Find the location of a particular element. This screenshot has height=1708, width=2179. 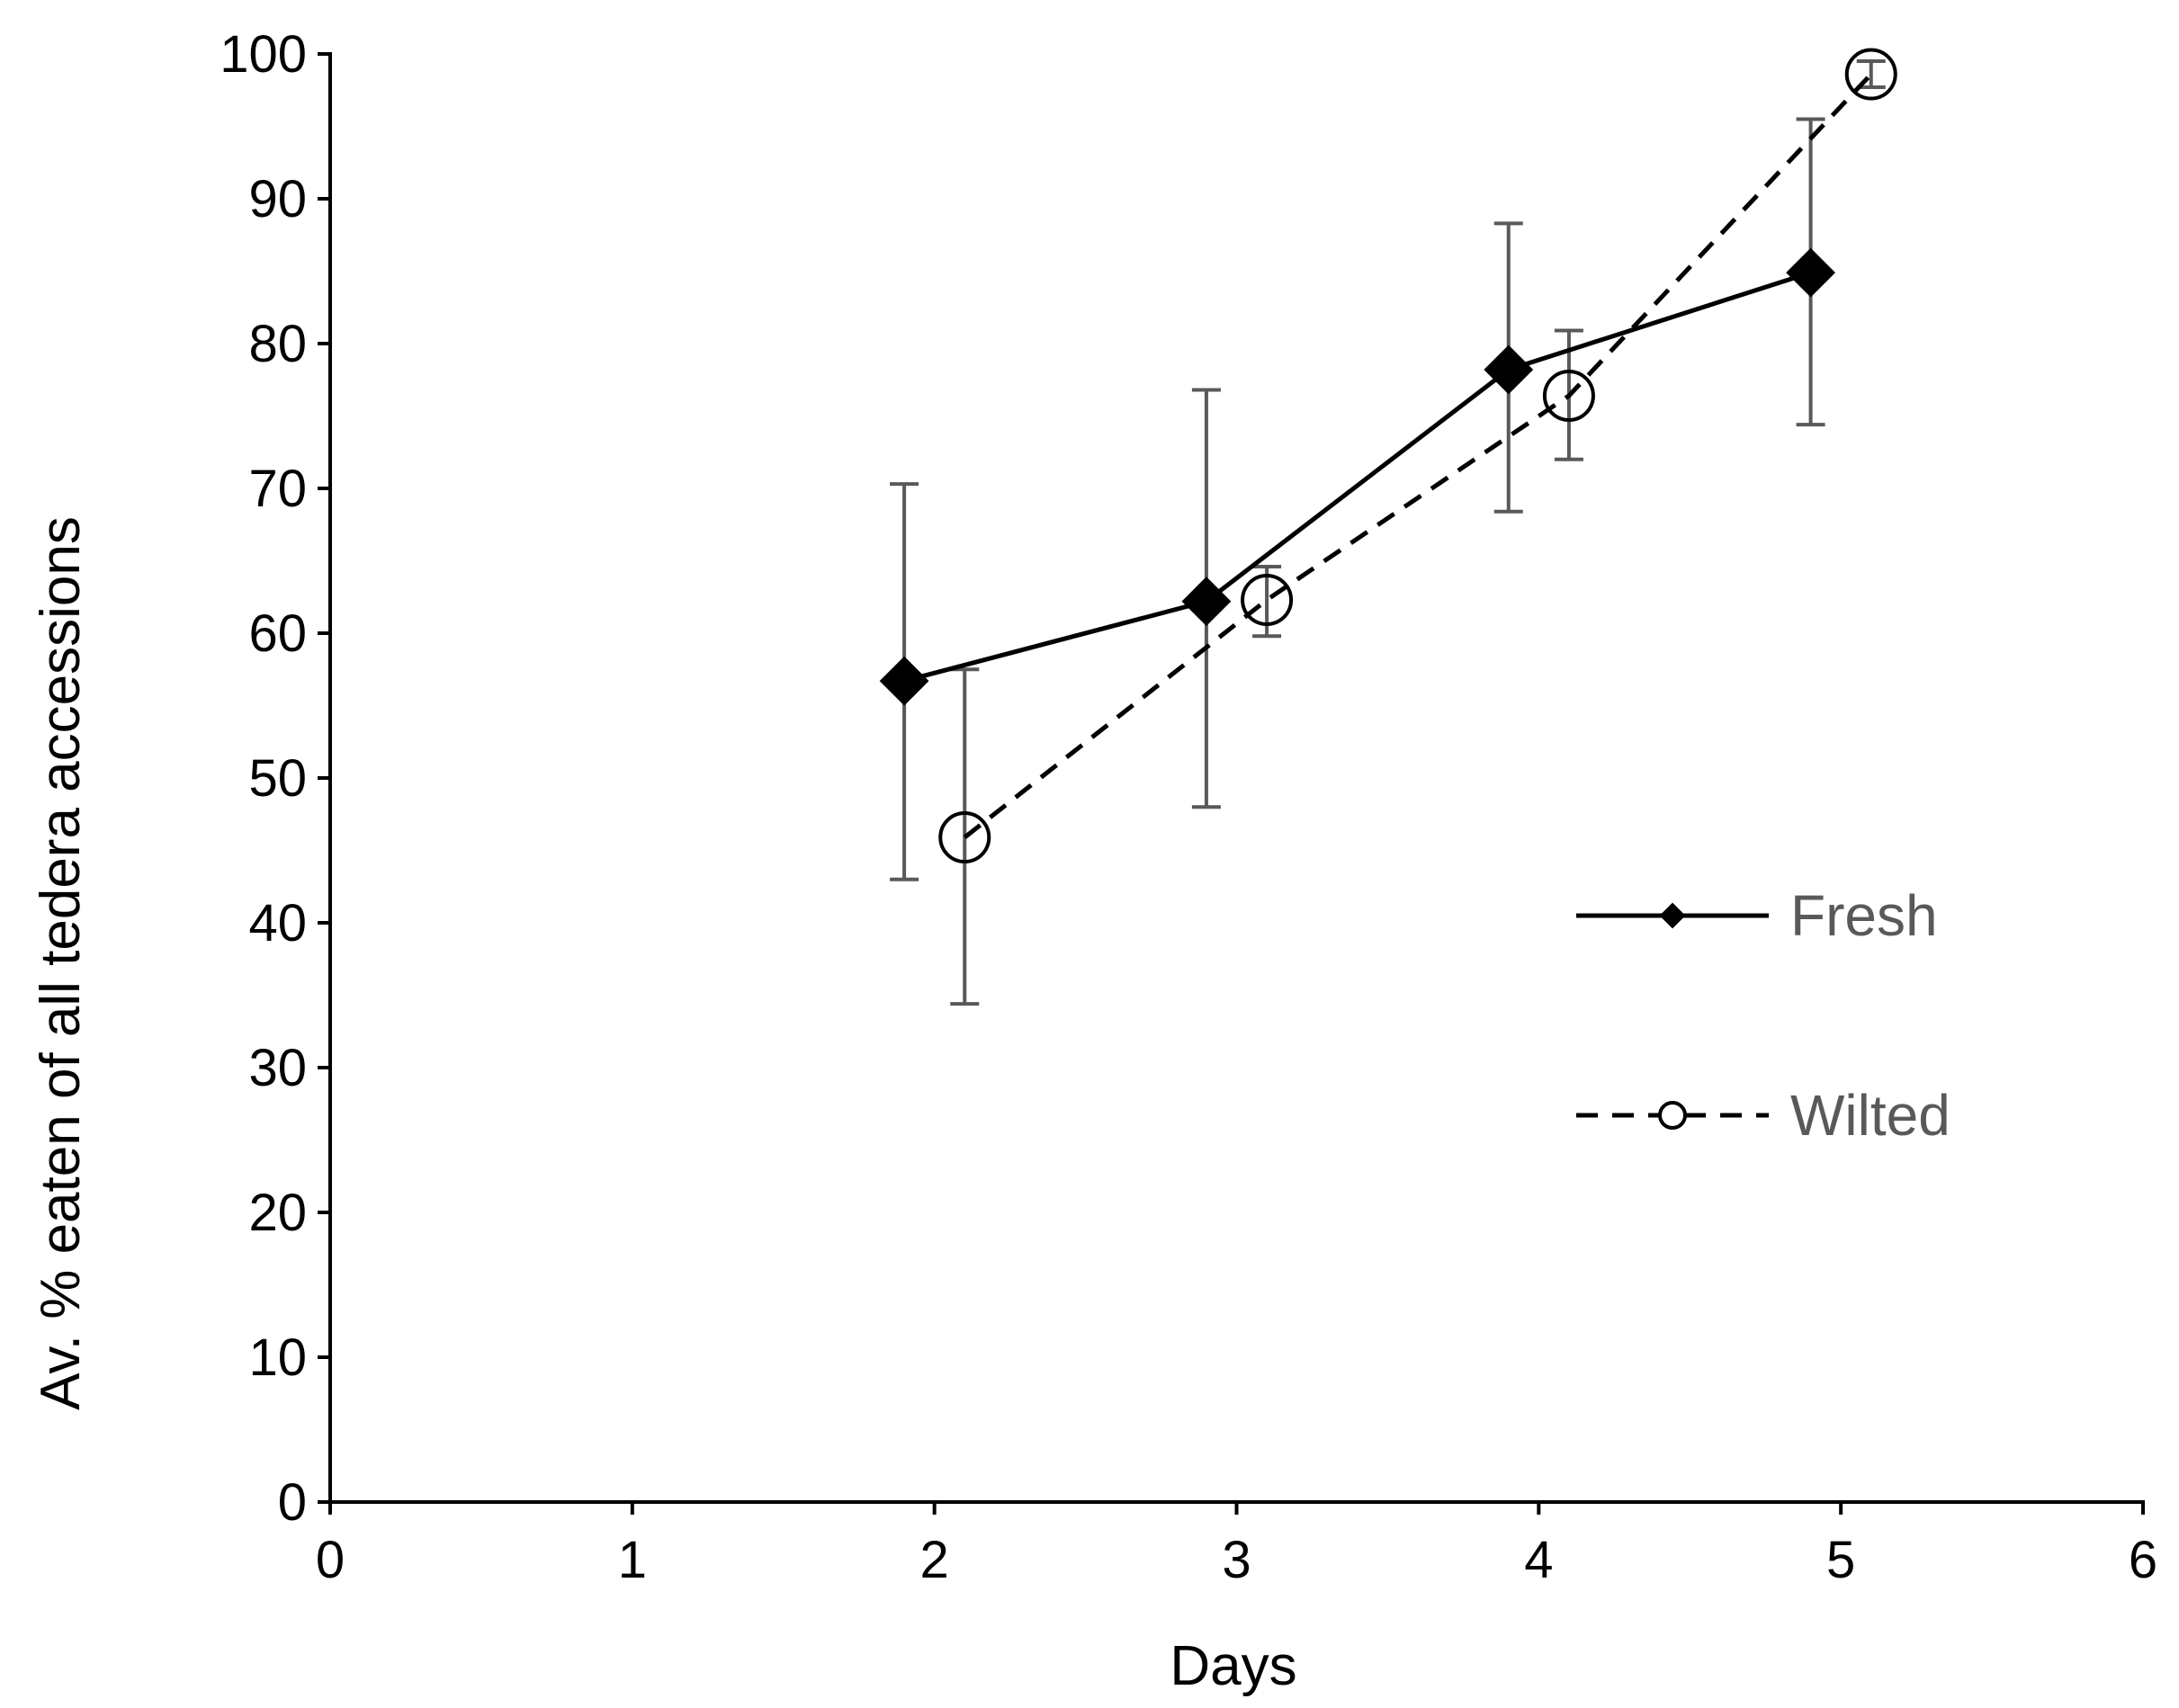

legend-wilted-label: Wilted is located at coordinates (1870, 1115).